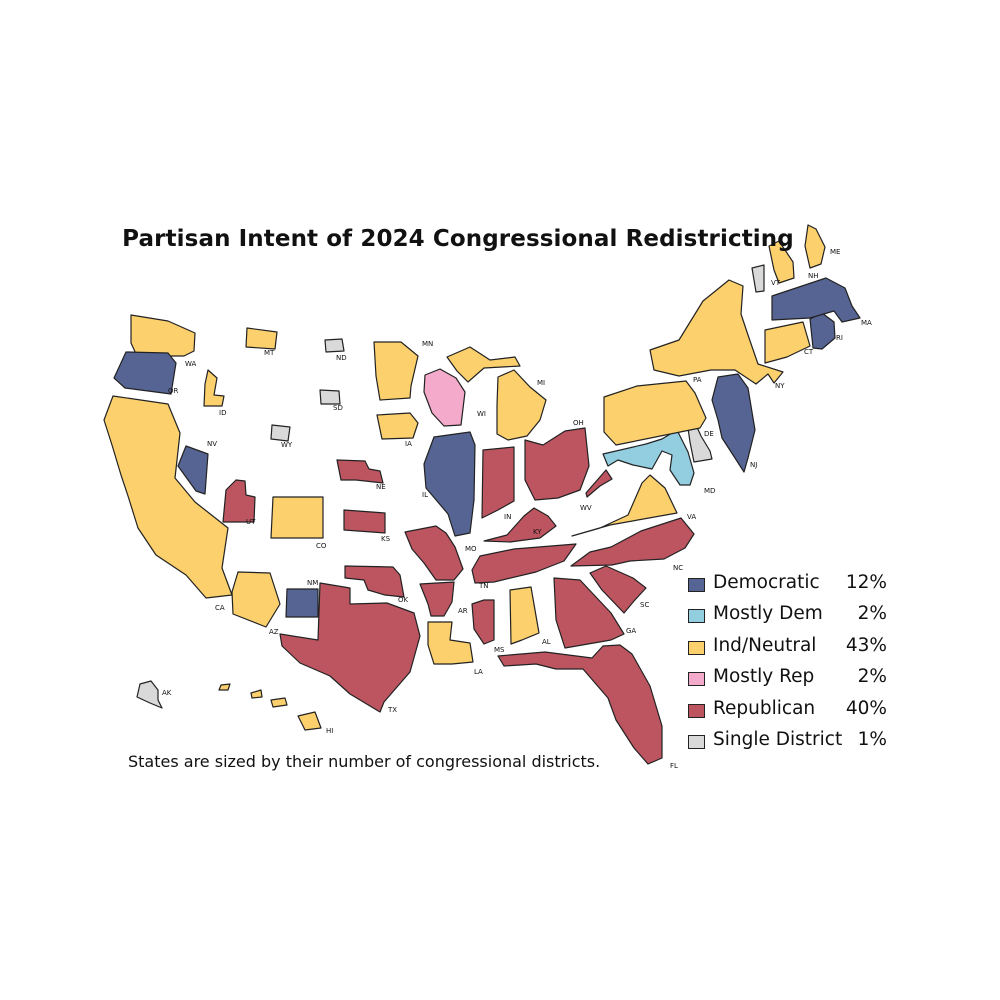  Describe the element at coordinates (524, 563) in the screenshot. I see `state-tn` at that location.